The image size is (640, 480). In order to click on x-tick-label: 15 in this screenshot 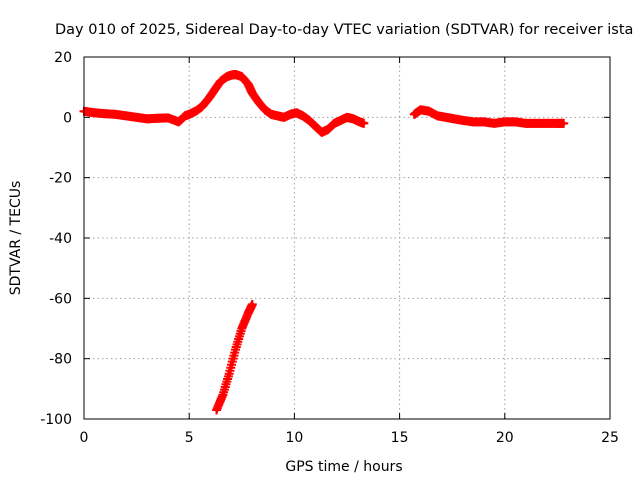, I will do `click(400, 438)`.